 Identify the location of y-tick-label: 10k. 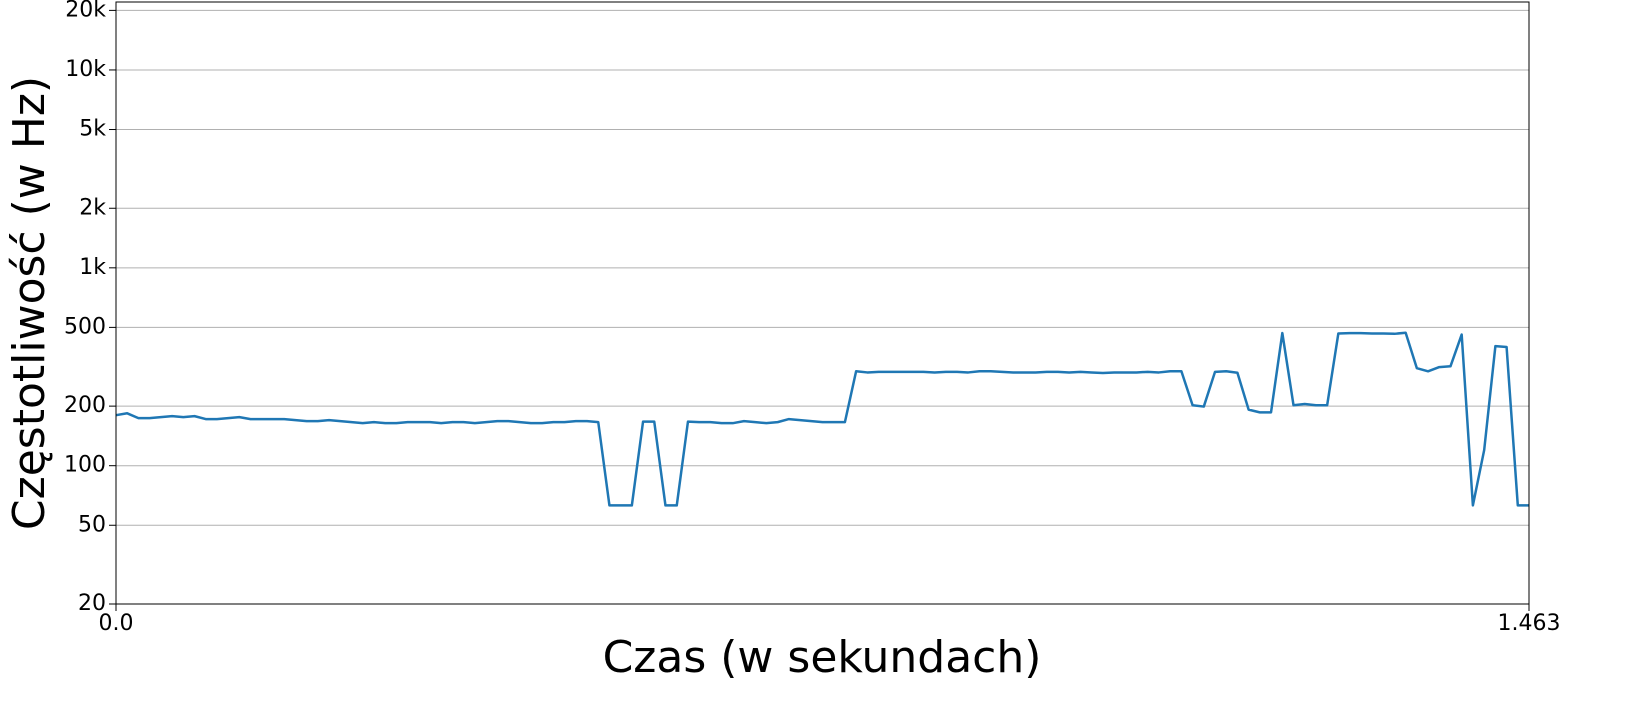
(85, 69).